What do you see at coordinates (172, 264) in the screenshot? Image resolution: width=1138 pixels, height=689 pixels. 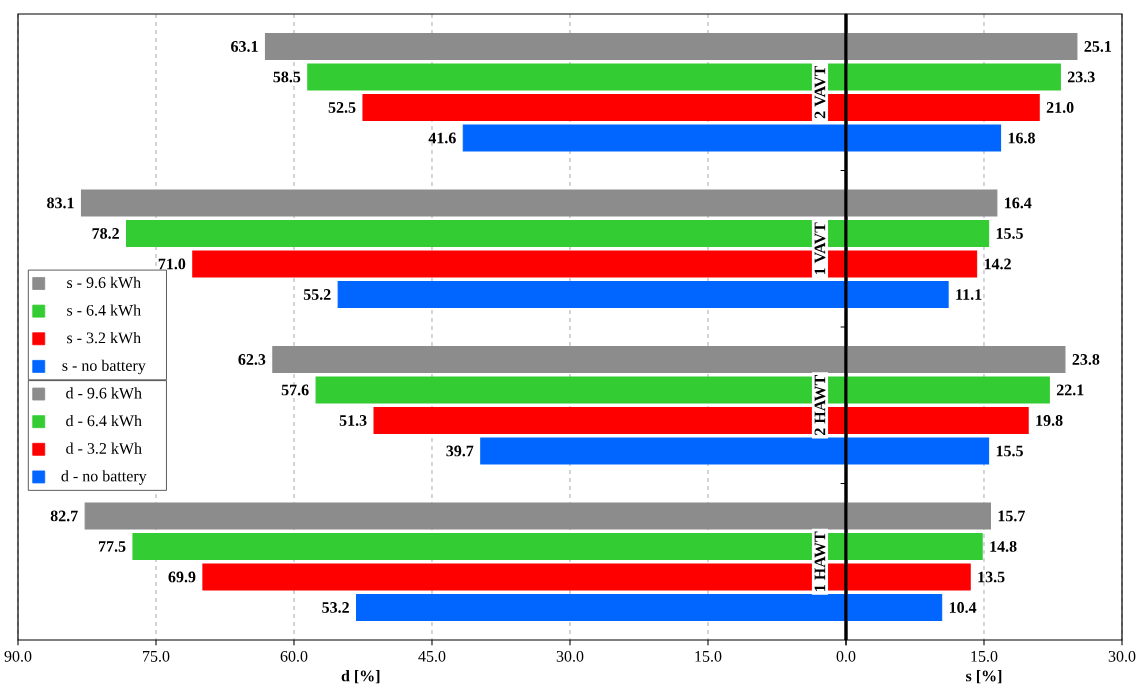 I see `data-label: 71.0` at bounding box center [172, 264].